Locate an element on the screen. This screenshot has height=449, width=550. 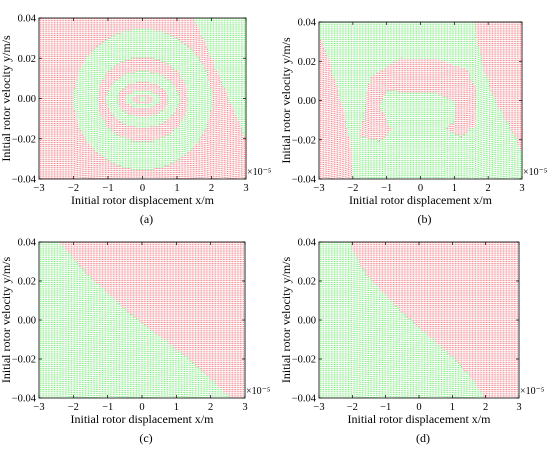
panel-label: (c) is located at coordinates (145, 438).